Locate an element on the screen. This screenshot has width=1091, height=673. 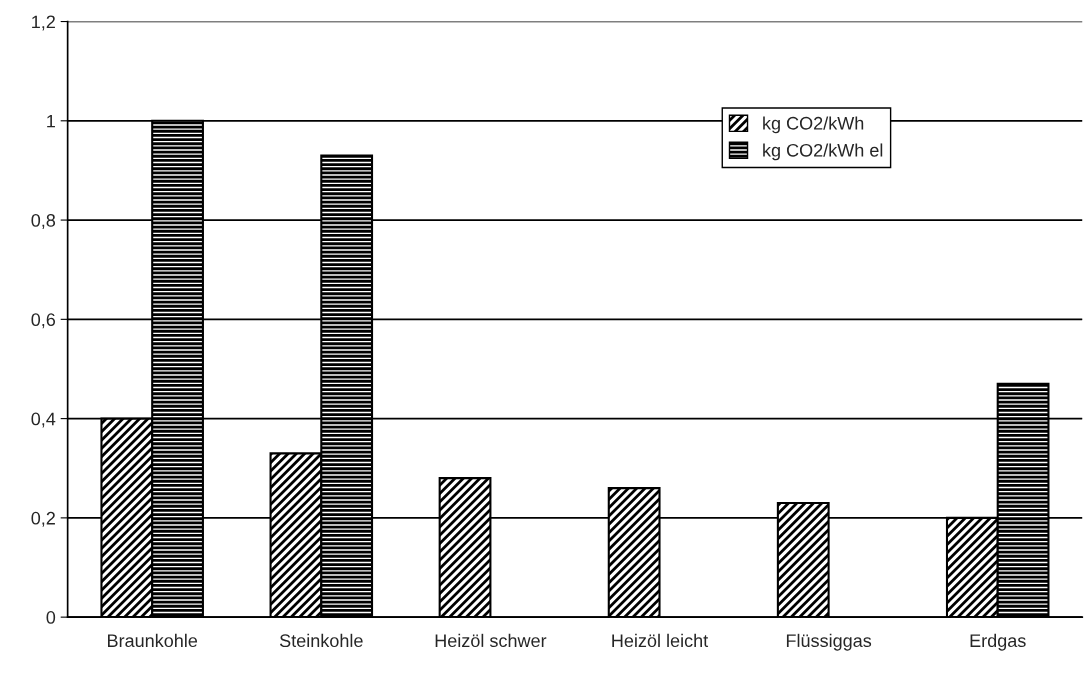
y-tick-label: 0,8 is located at coordinates (43, 221).